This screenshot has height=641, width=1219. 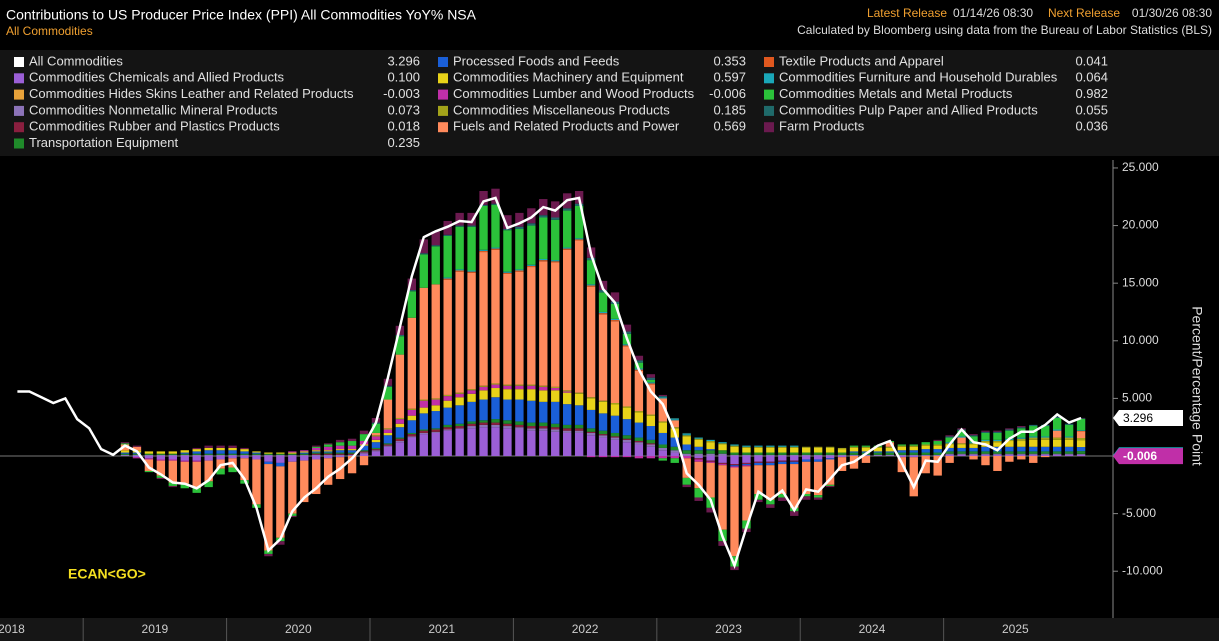 I want to click on legend-label: Commodities Metals and Metal Products, so click(x=896, y=93).